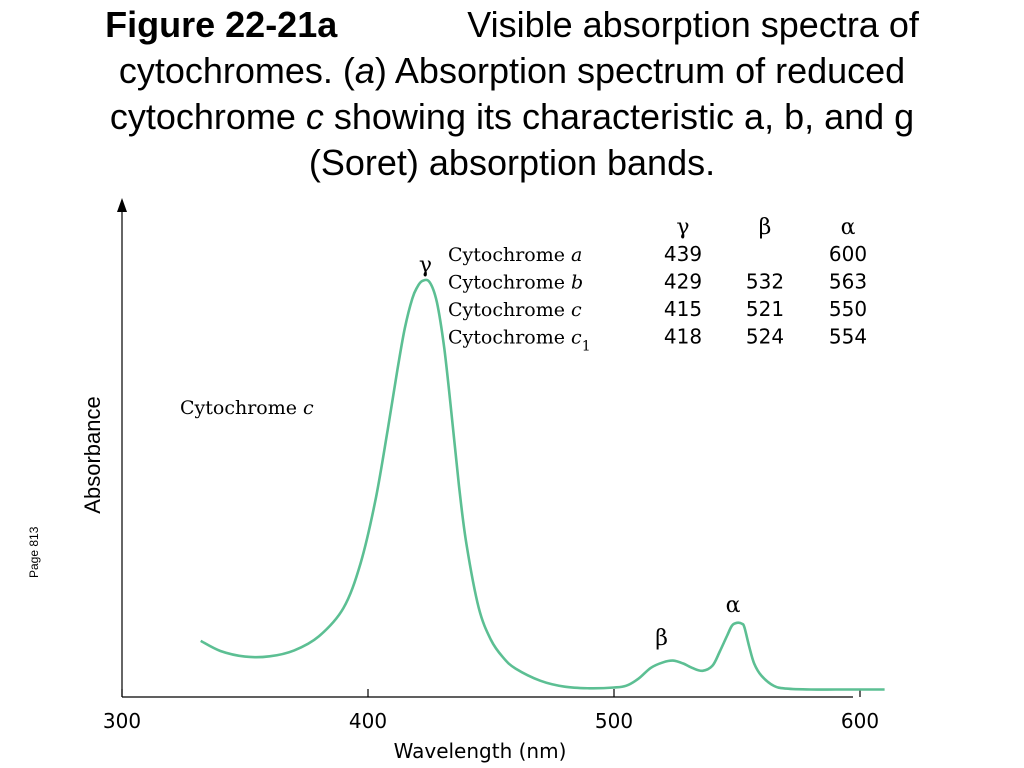 The image size is (1024, 768). I want to click on figure-label: Figure 22-21a, so click(221, 24).